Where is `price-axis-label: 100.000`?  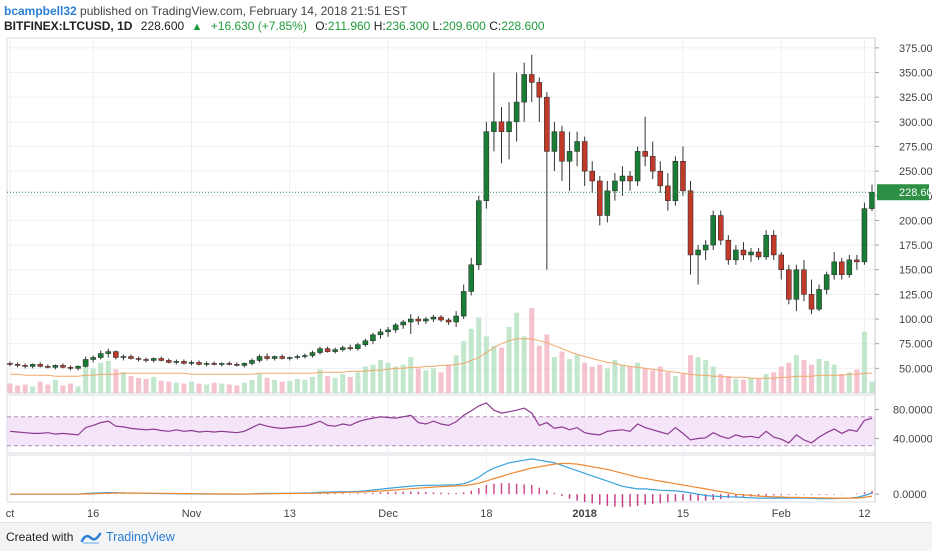 price-axis-label: 100.000 is located at coordinates (915, 320).